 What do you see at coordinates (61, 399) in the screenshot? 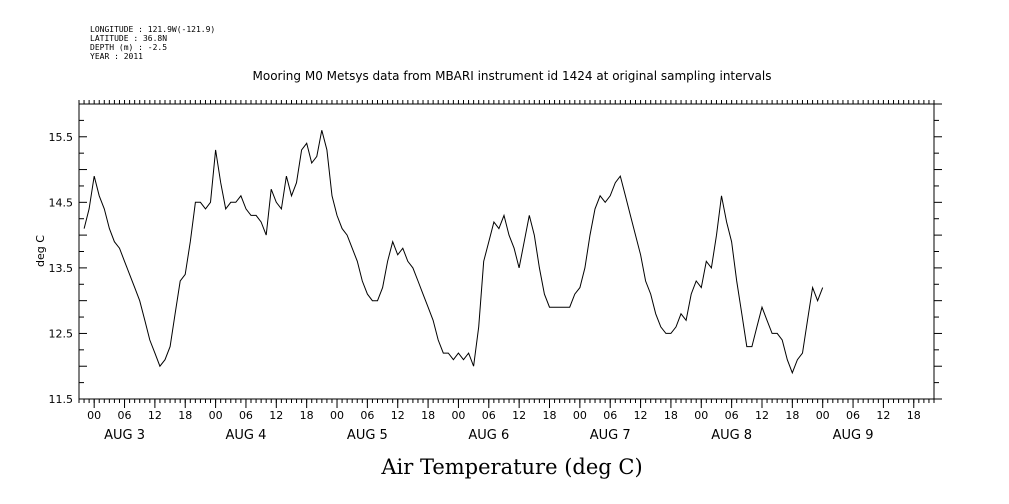
I see `y-tick-label: 11.5` at bounding box center [61, 399].